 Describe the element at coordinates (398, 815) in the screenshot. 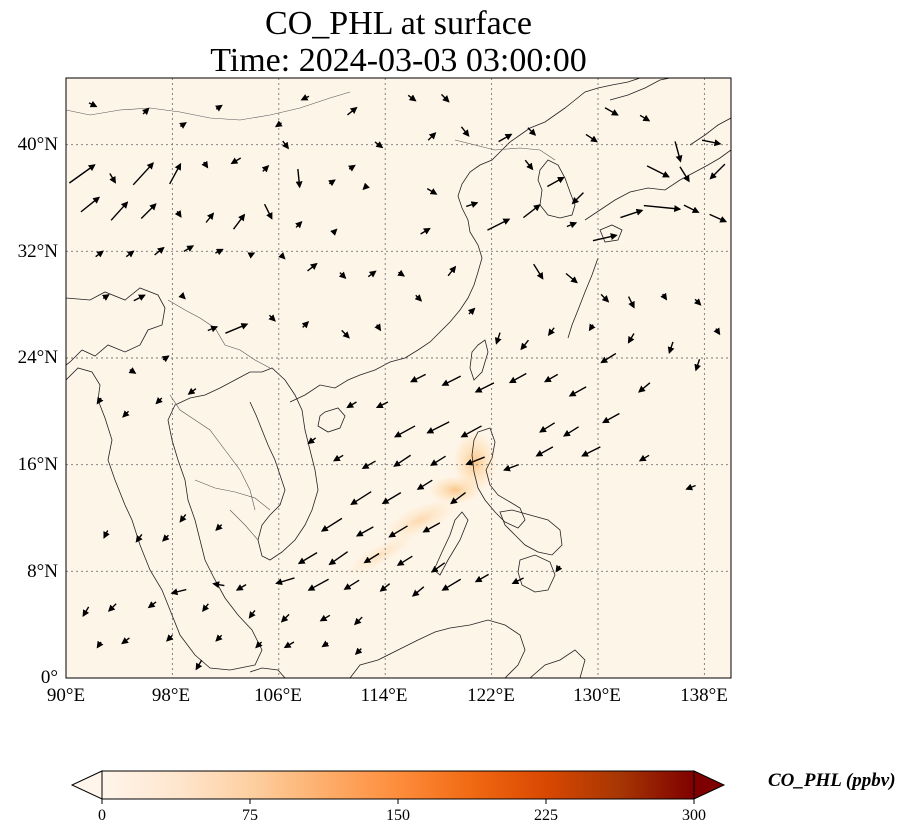

I see `colorbar-tick-150: 150` at that location.